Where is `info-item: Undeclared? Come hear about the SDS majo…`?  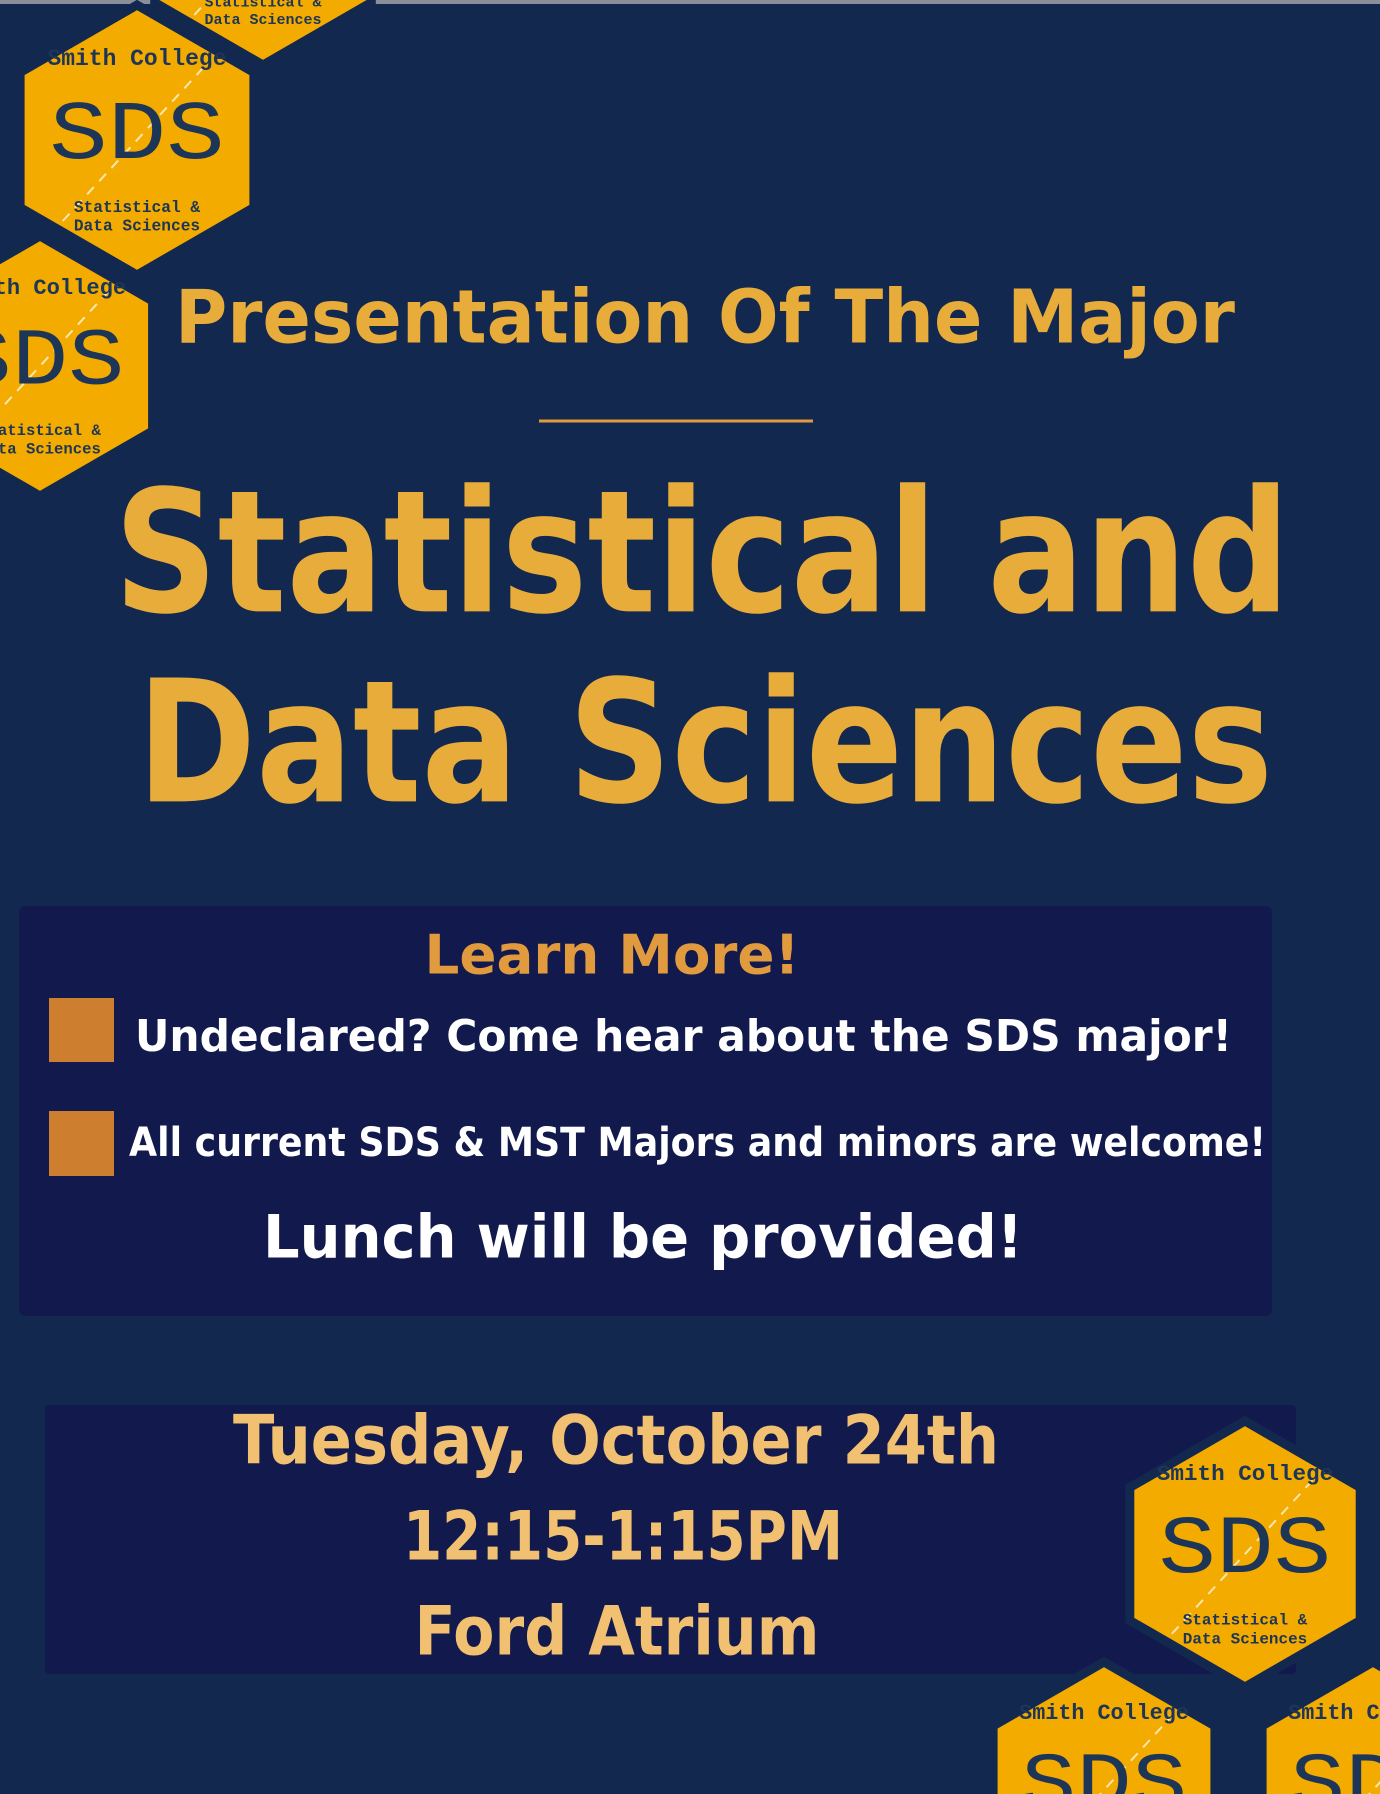 info-item: Undeclared? Come hear about the SDS majo… is located at coordinates (683, 1036).